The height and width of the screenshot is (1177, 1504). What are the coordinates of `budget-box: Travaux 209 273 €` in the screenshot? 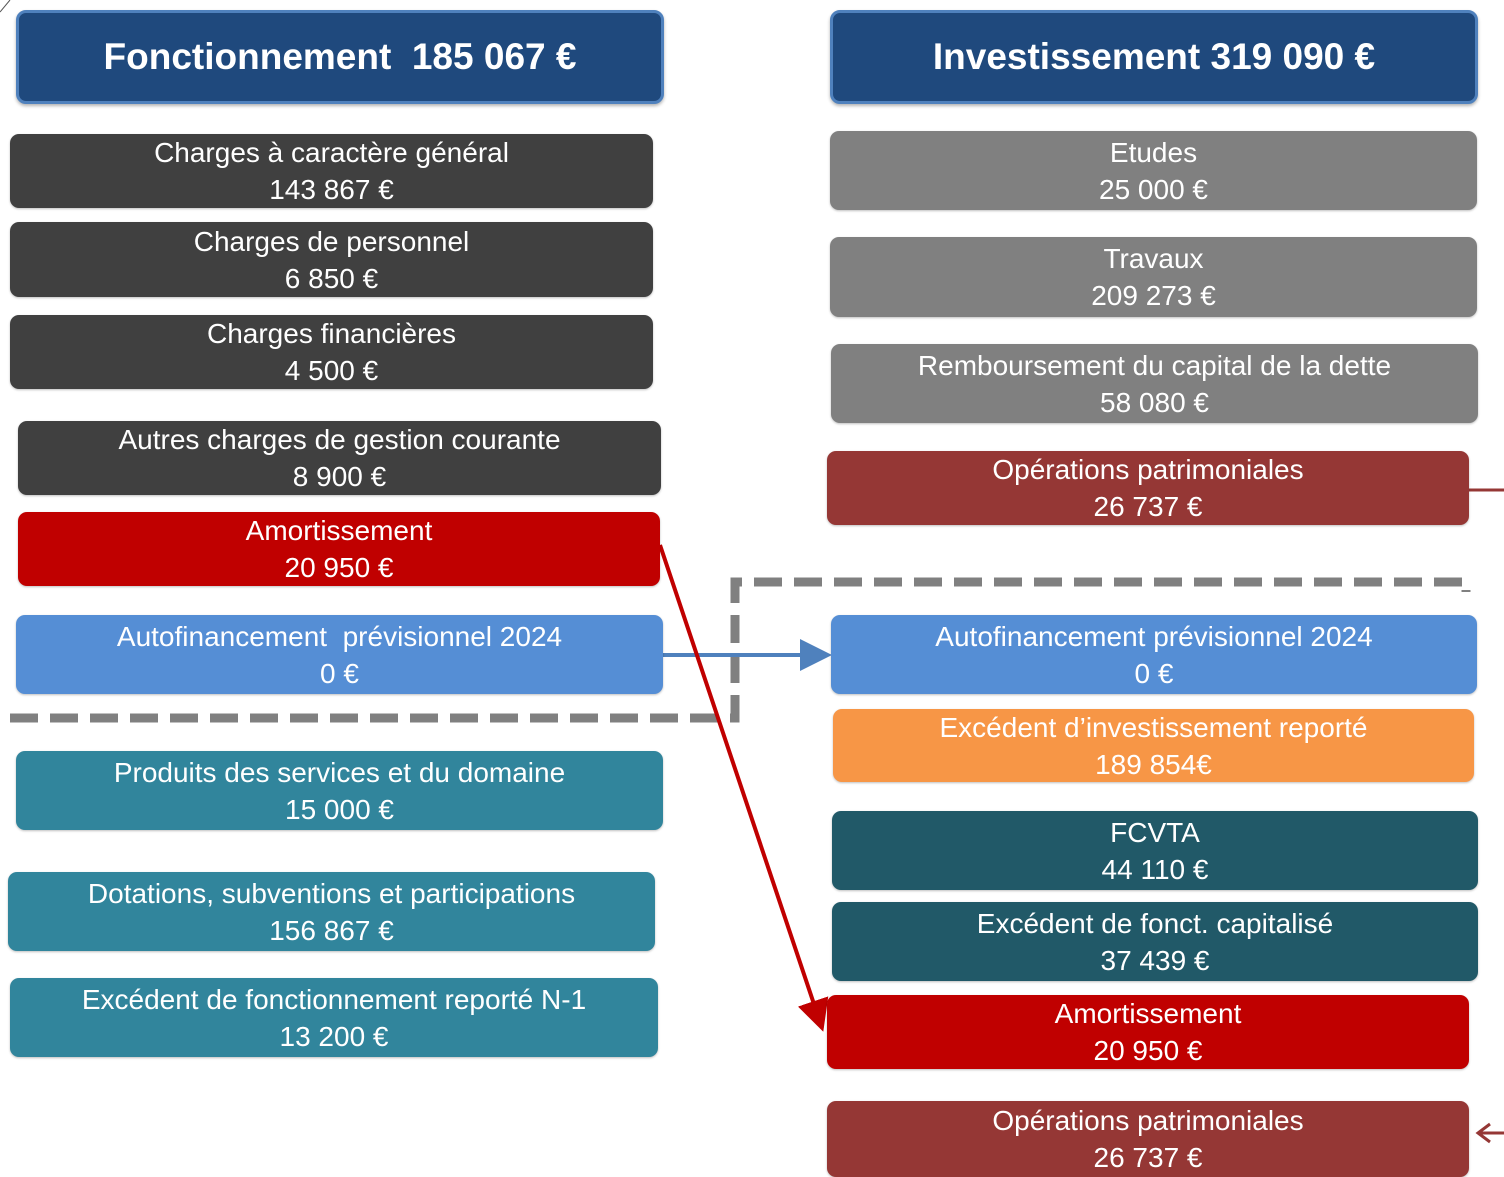 It's located at (1153, 277).